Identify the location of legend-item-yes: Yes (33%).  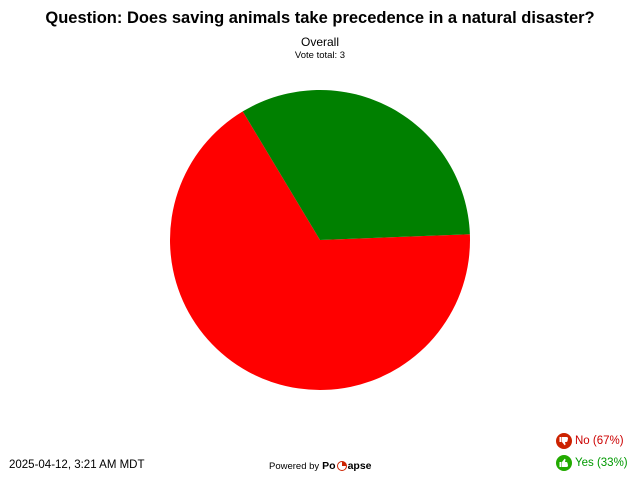
(597, 463).